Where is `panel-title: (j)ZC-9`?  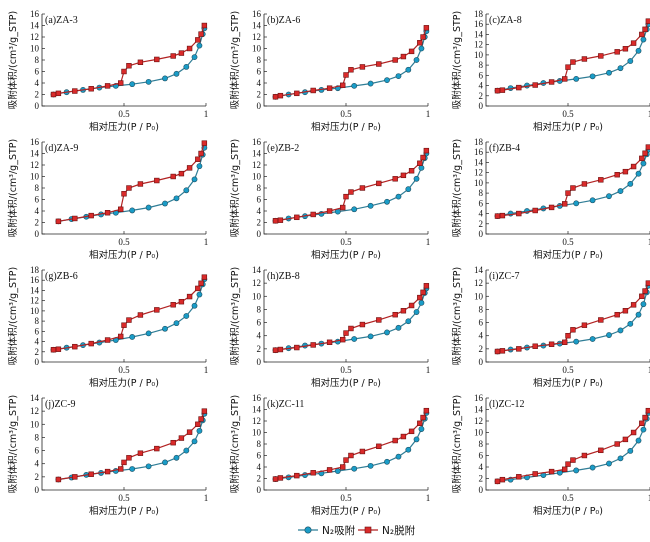
panel-title: (j)ZC-9 is located at coordinates (60, 404).